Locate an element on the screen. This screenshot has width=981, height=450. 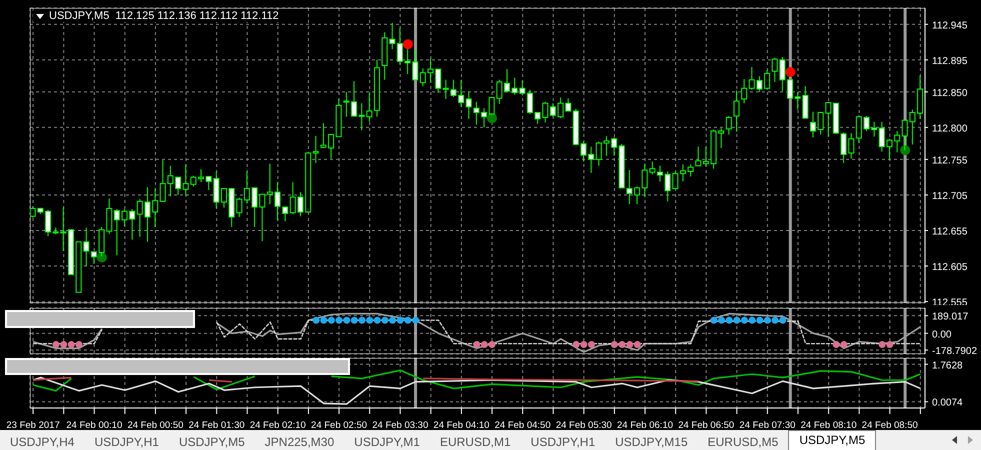
y-tick-label: 1.7628 is located at coordinates (948, 366).